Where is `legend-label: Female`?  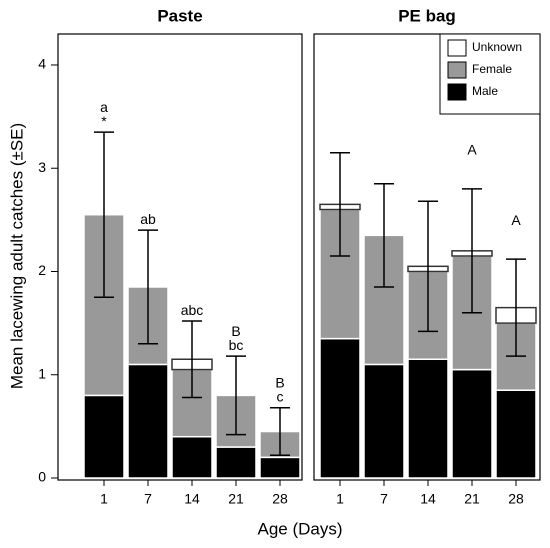 legend-label: Female is located at coordinates (492, 69).